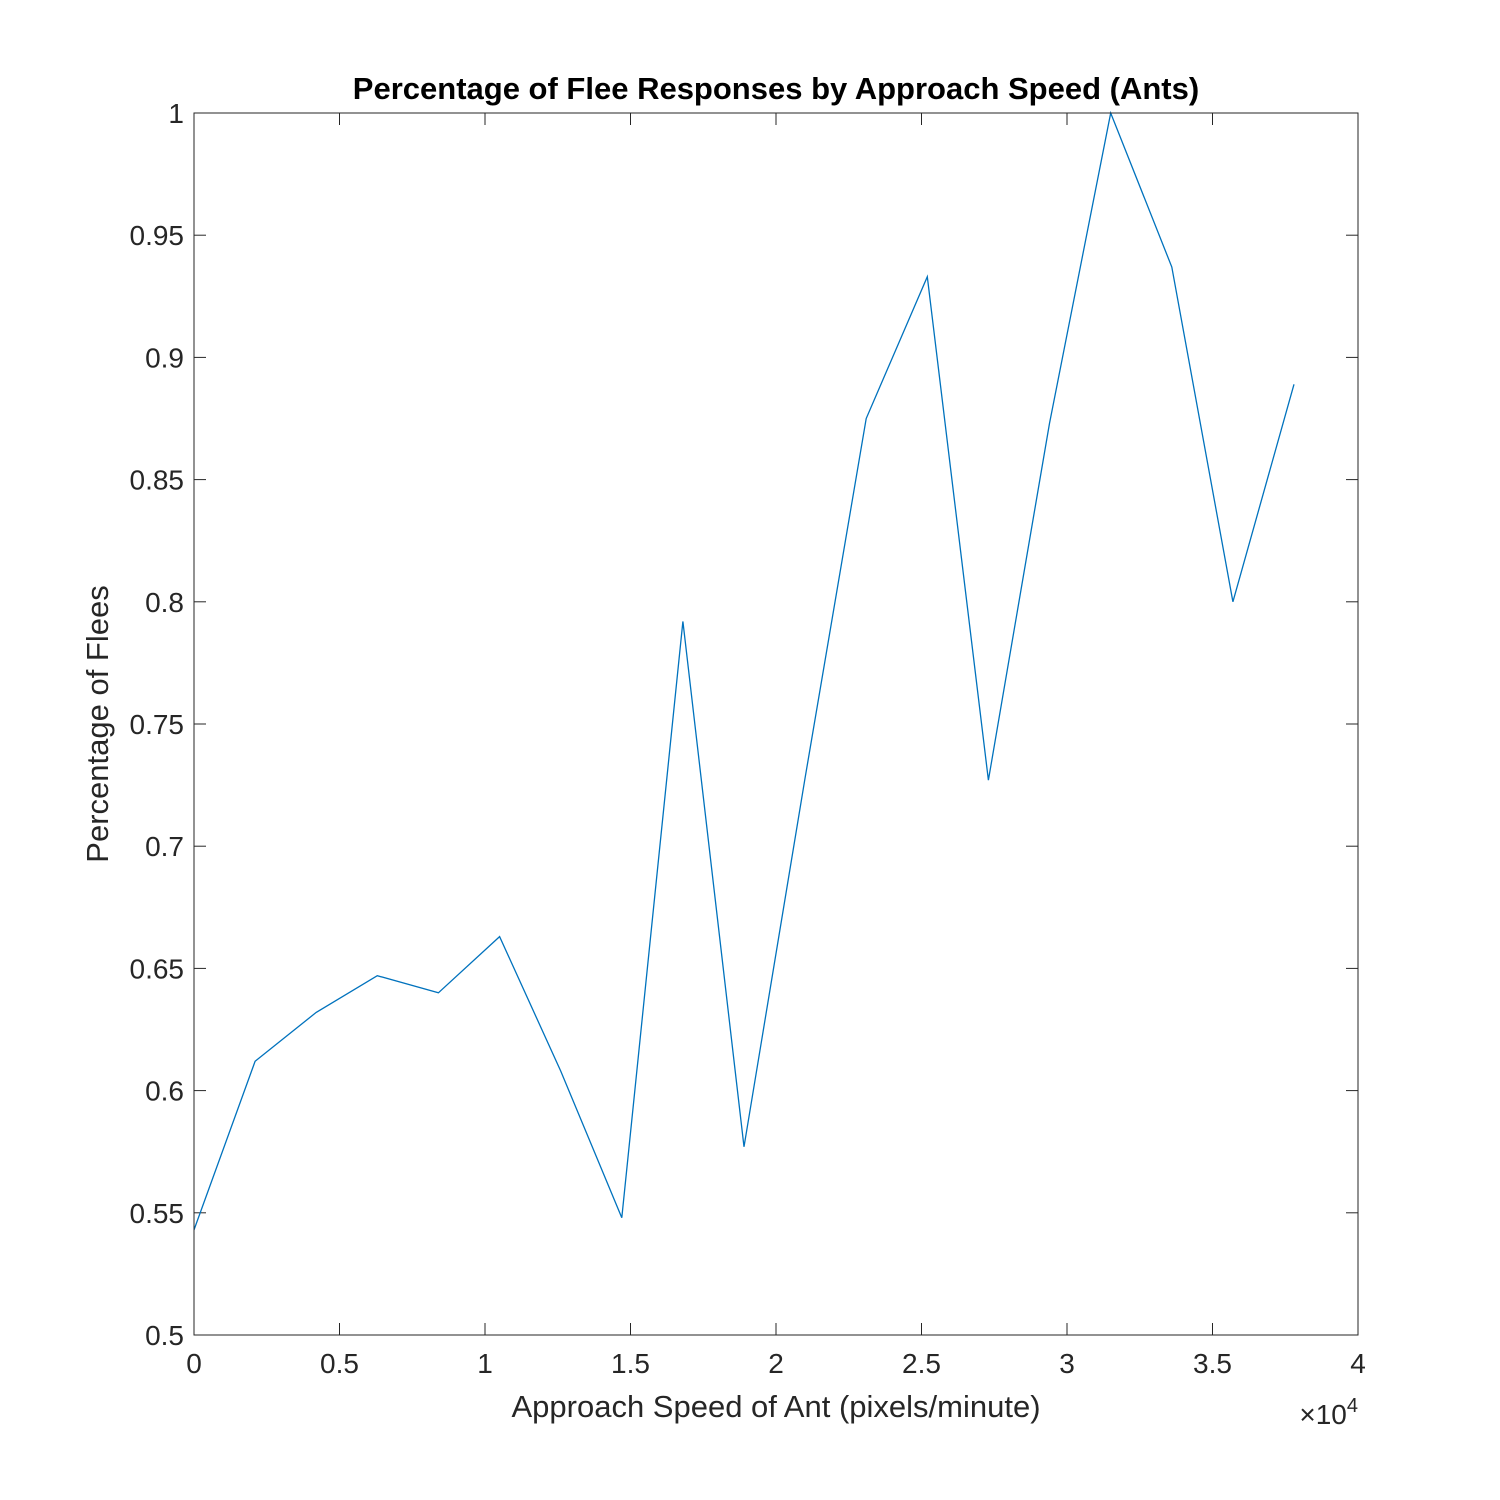 The width and height of the screenshot is (1500, 1500). I want to click on y-tick-labels: 0.5 0.55 0.6 0.65 0.7 0.75 0.8 0.85 0.9 0.95 1, so click(157, 724).